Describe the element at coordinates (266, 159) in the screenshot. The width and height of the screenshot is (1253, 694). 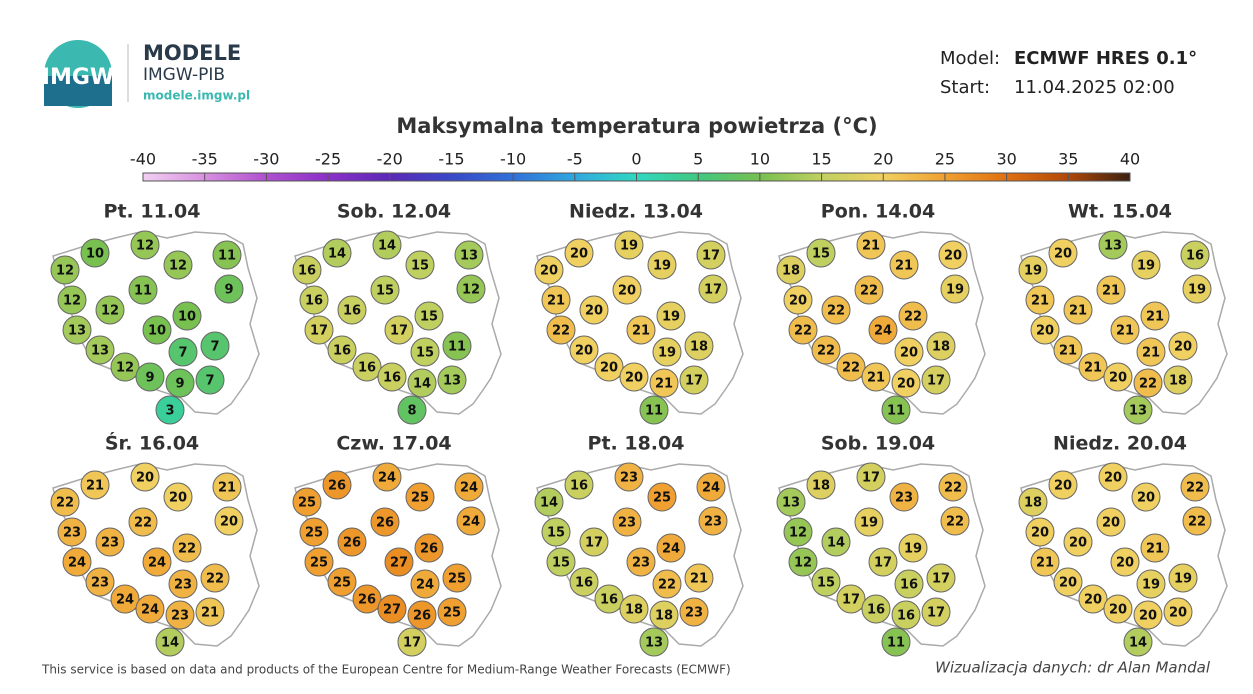
I see `colorbar-tick-label: -30` at that location.